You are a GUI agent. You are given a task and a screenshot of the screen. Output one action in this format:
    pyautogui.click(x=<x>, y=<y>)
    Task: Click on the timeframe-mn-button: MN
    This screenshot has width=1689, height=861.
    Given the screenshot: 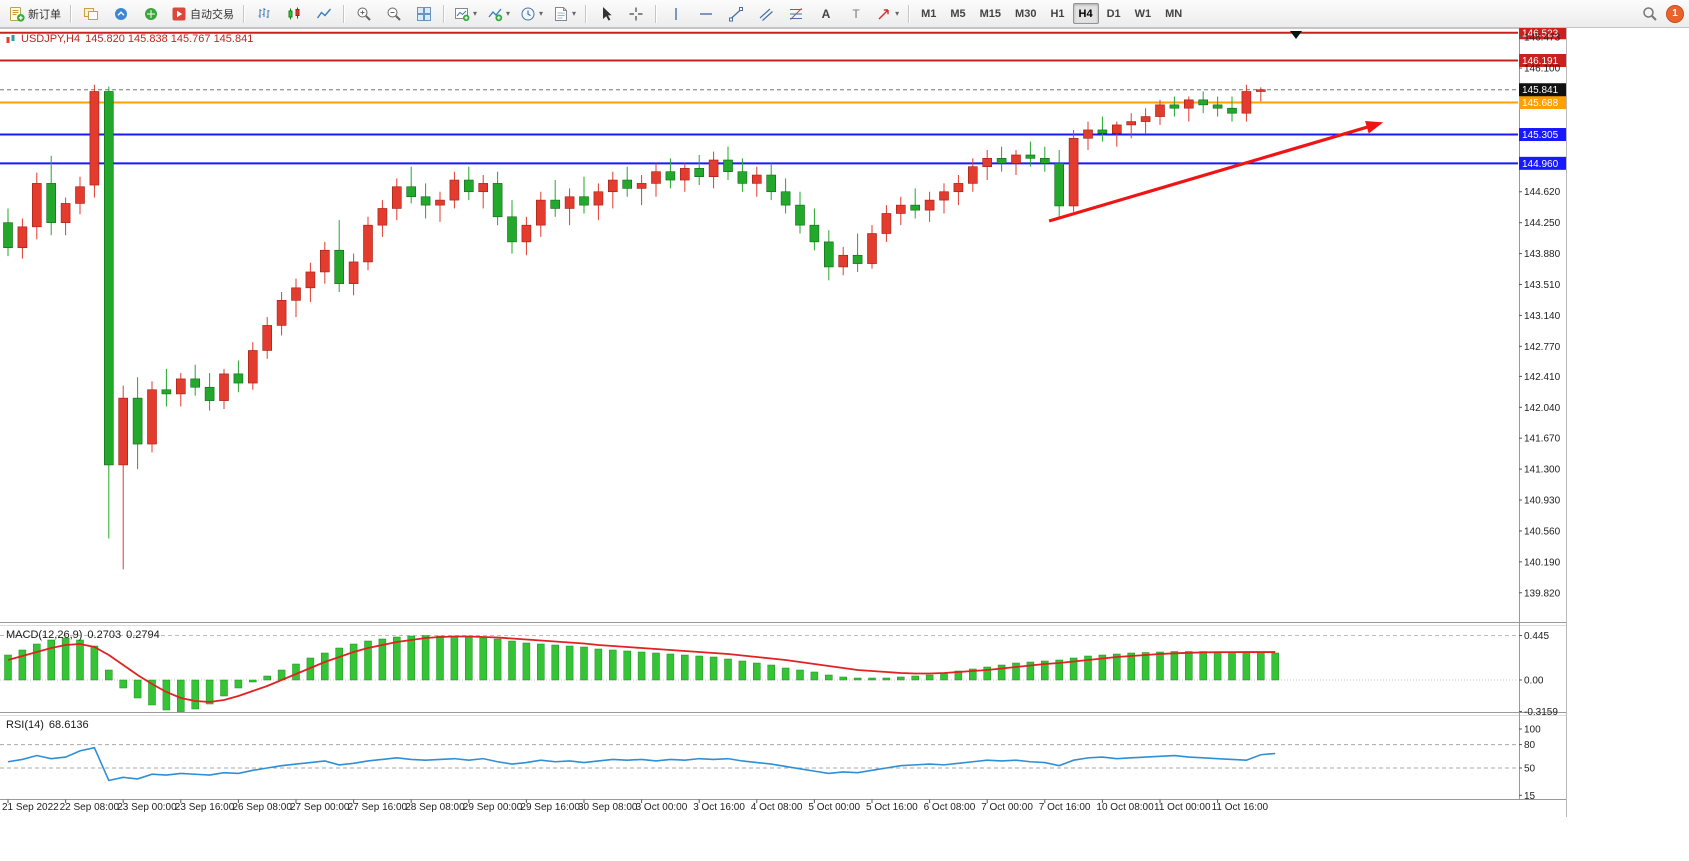 What is the action you would take?
    pyautogui.click(x=1174, y=13)
    